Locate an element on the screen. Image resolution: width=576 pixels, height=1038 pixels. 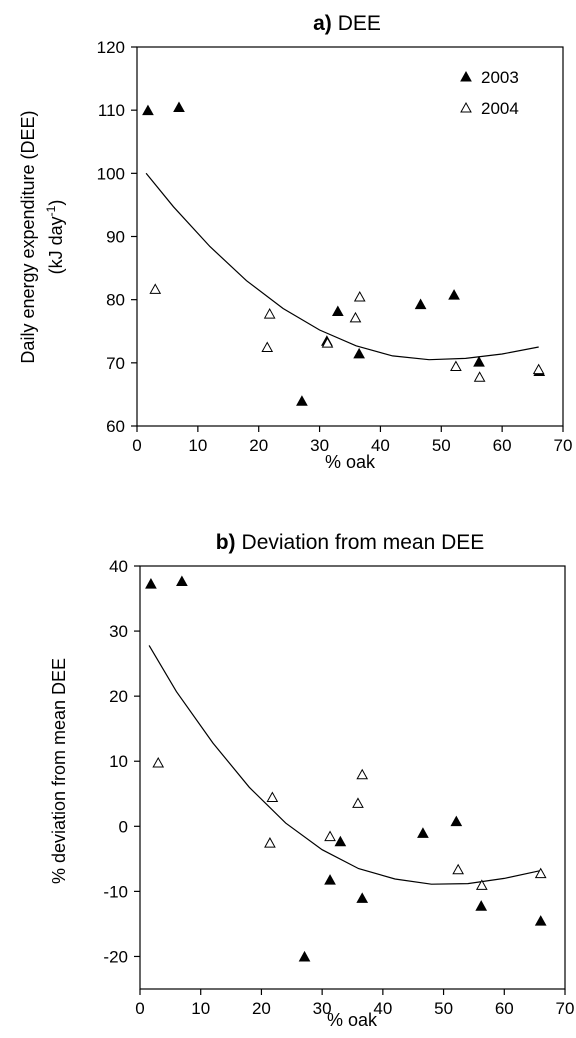
y-tick-label: 40 is located at coordinates (118, 566).